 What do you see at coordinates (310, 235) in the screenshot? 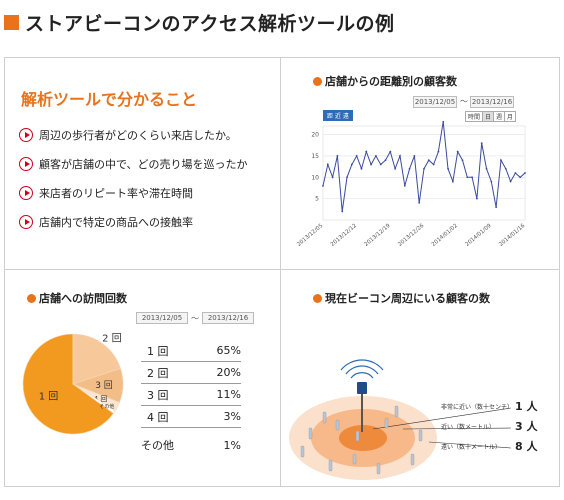
I see `x-tick-label: 2013/12/05` at bounding box center [310, 235].